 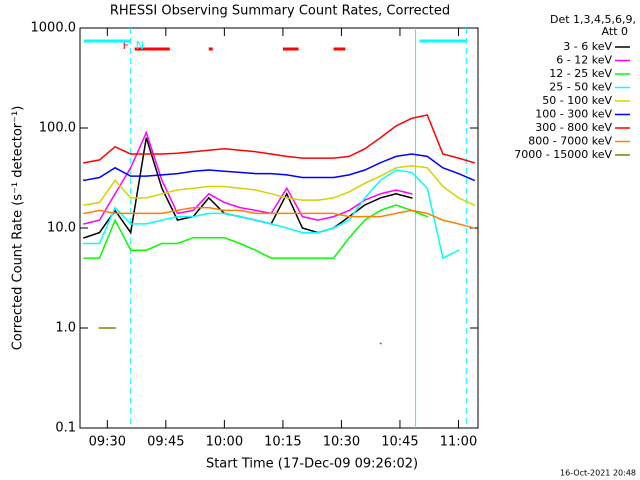 I want to click on x-tick-label: 10:15, so click(x=282, y=442).